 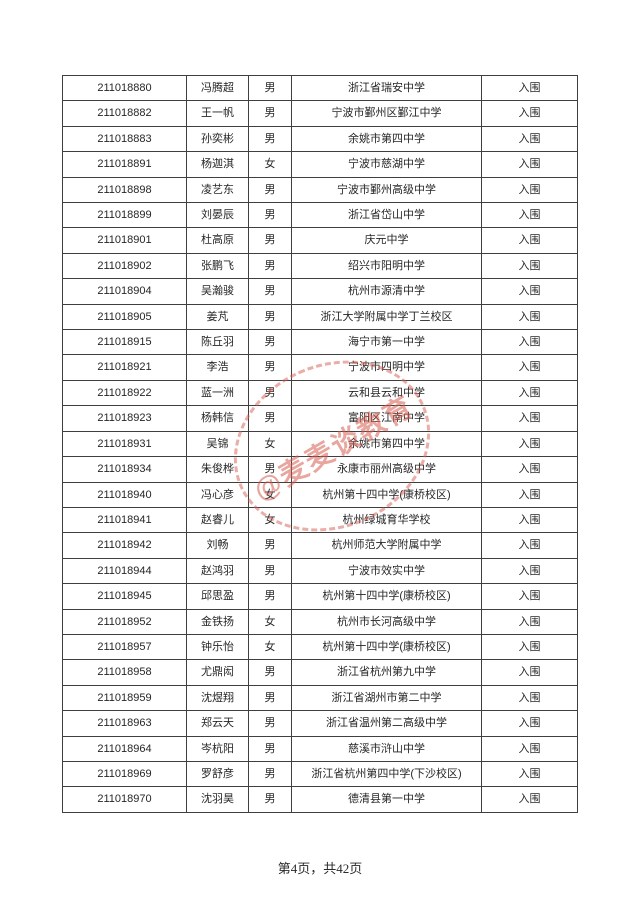 What do you see at coordinates (124, 393) in the screenshot?
I see `exam-id-cell: 211018922` at bounding box center [124, 393].